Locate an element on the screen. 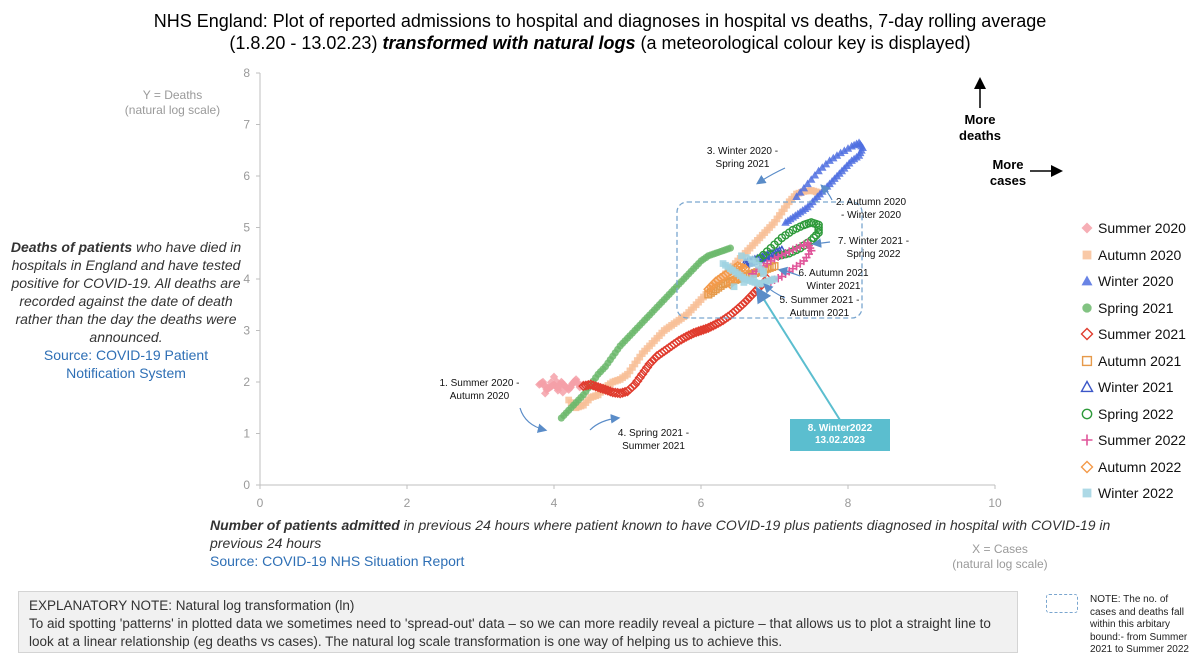 The height and width of the screenshot is (665, 1200). deaths-description-bold: Deaths of patients is located at coordinates (71, 247).